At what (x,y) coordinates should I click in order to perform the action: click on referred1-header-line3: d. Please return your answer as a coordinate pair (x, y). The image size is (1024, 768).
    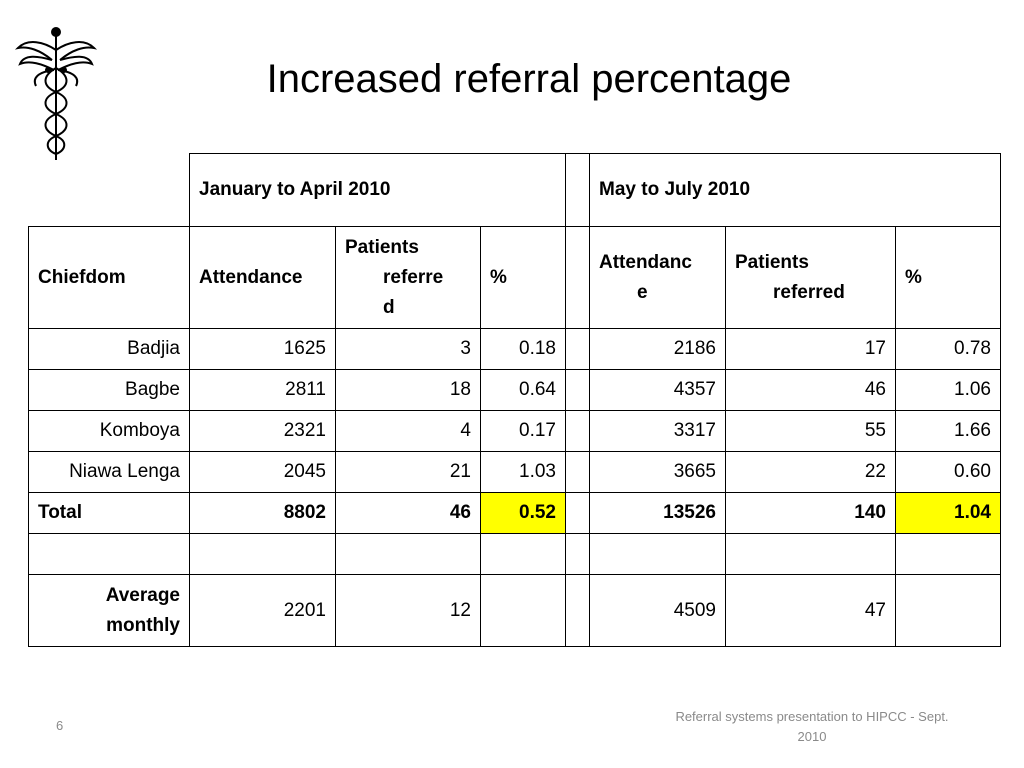
    Looking at the image, I should click on (389, 307).